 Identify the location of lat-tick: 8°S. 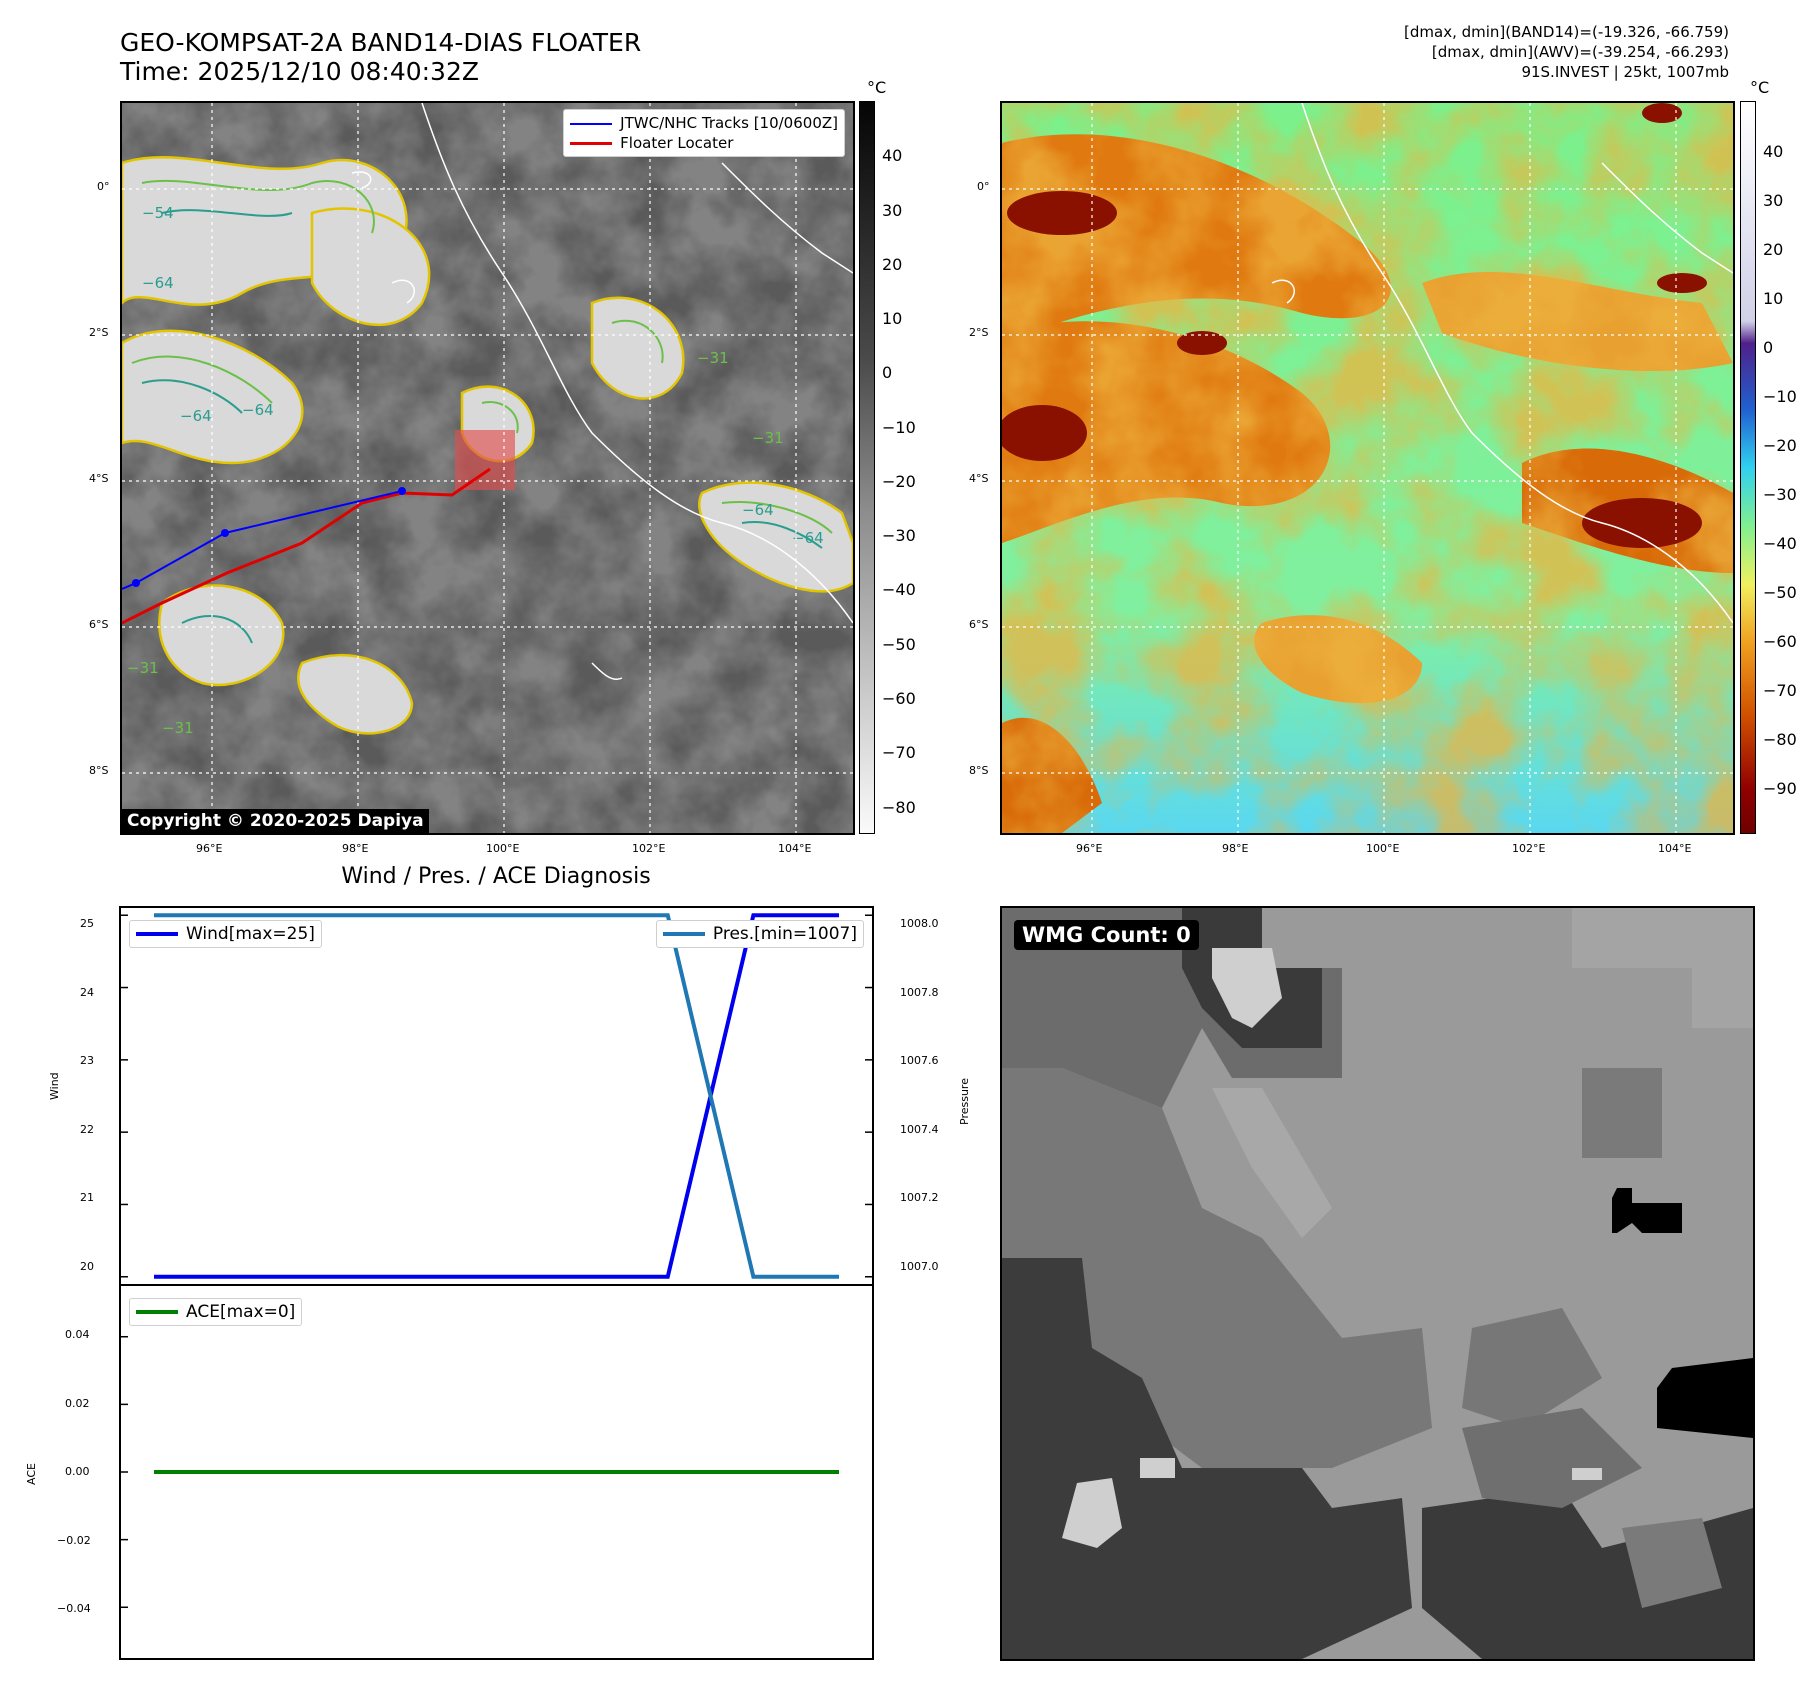
(99, 770).